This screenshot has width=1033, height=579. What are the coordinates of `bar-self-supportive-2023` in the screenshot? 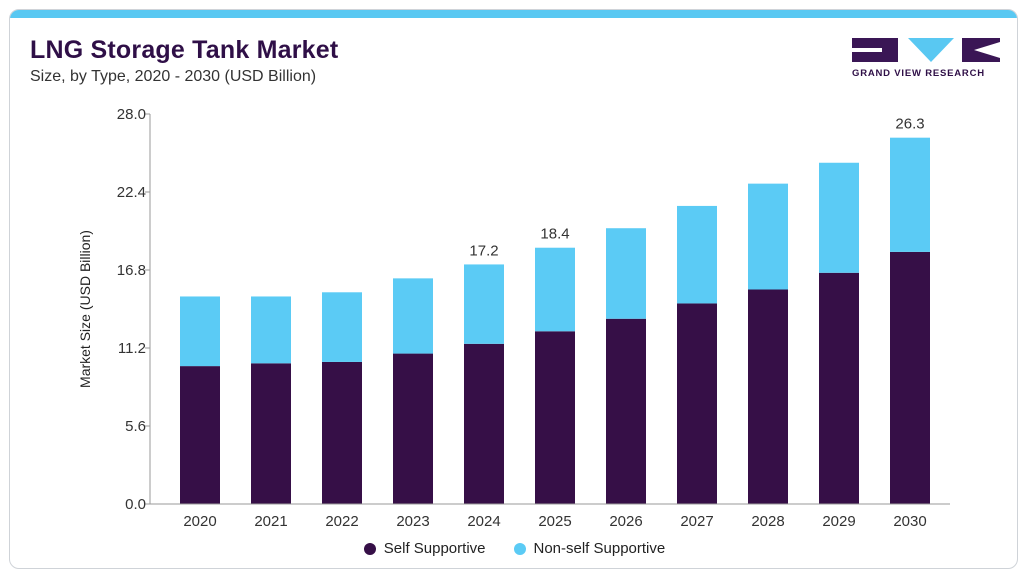 It's located at (413, 428).